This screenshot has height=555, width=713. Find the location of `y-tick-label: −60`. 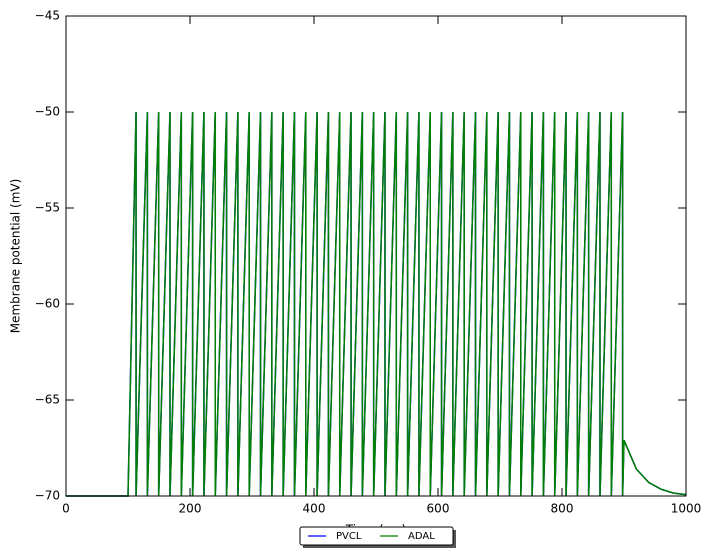

y-tick-label: −60 is located at coordinates (47, 304).